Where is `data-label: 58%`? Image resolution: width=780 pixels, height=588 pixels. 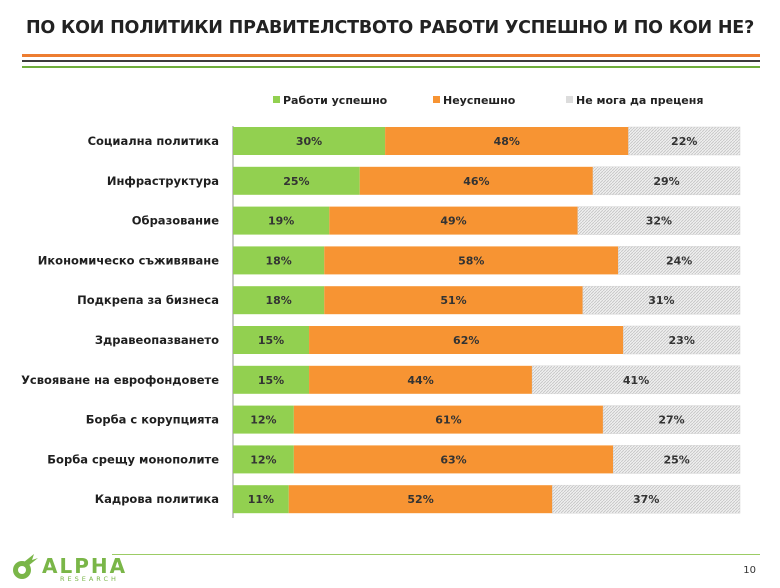
data-label: 58% is located at coordinates (471, 260).